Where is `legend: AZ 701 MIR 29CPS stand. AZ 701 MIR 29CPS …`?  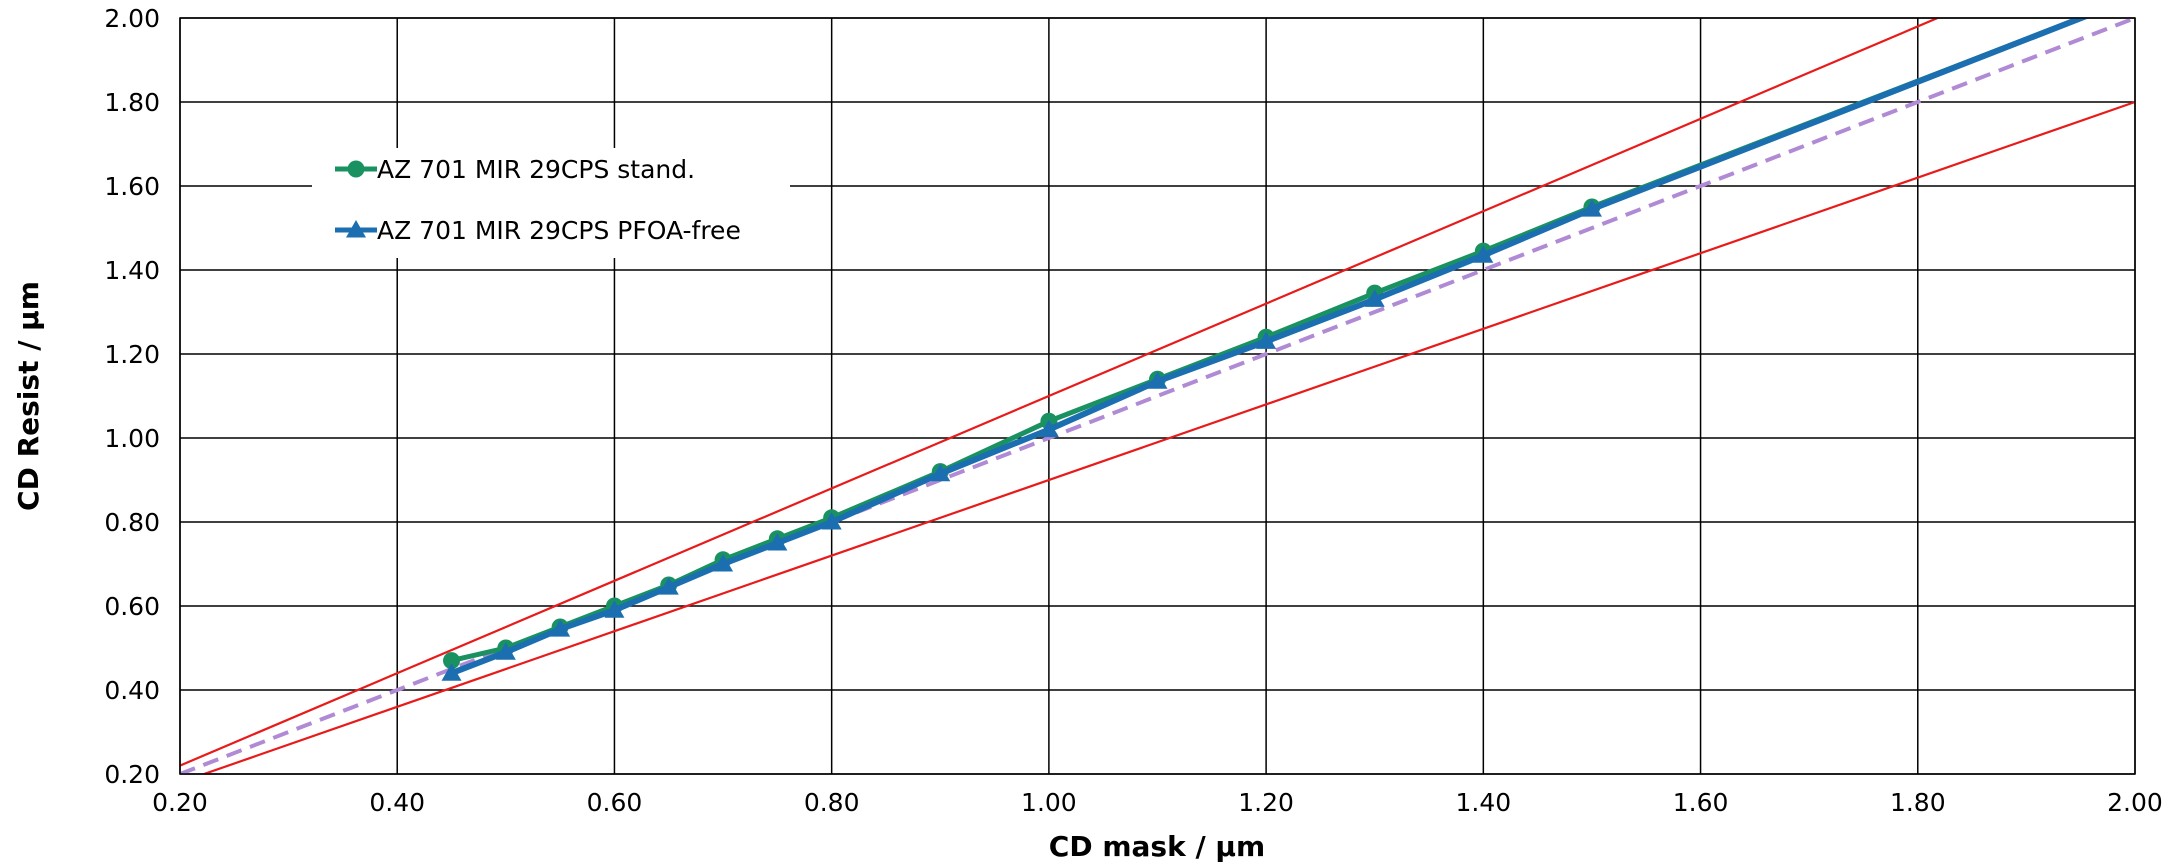
legend: AZ 701 MIR 29CPS stand. AZ 701 MIR 29CPS … is located at coordinates (551, 203).